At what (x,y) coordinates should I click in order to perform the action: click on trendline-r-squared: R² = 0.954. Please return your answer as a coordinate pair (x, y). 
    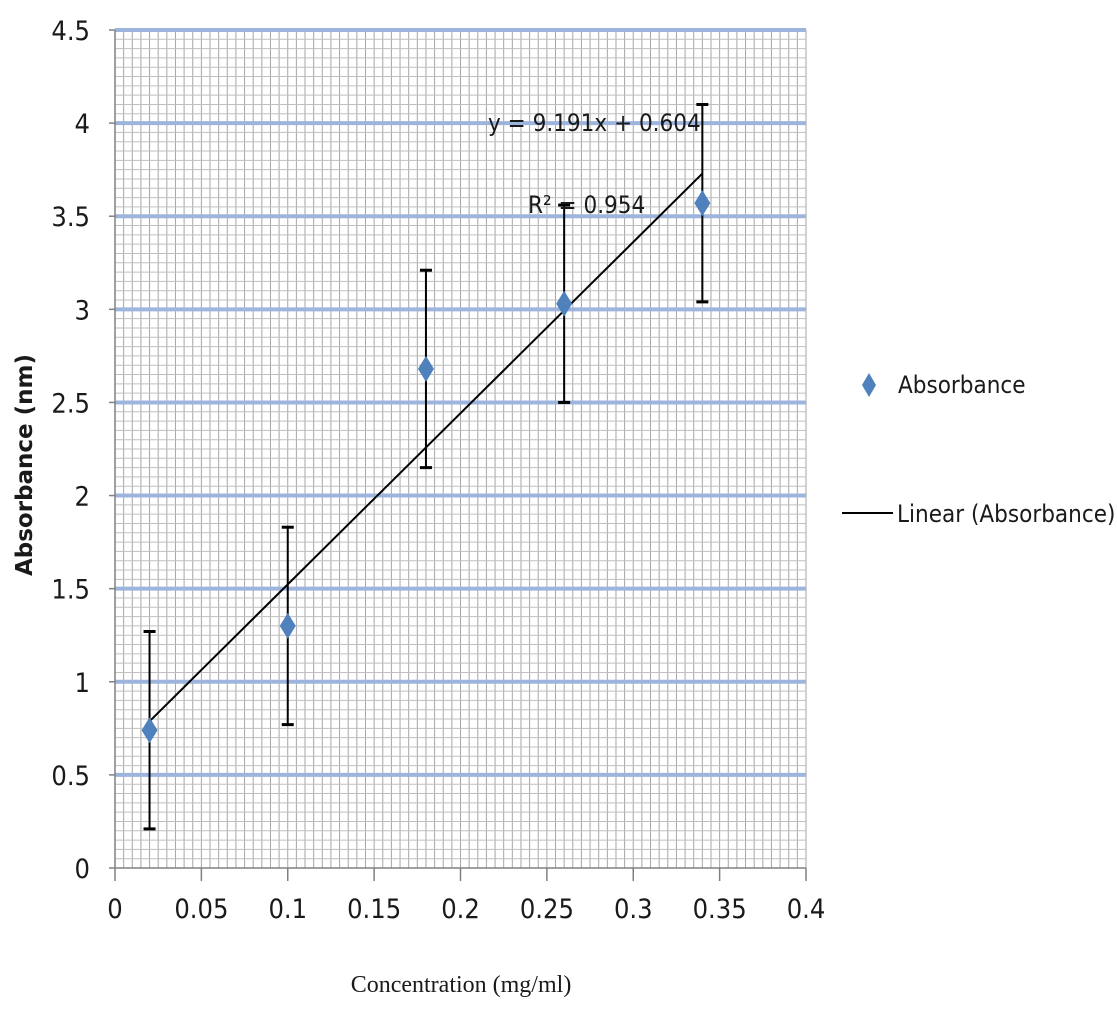
    Looking at the image, I should click on (586, 205).